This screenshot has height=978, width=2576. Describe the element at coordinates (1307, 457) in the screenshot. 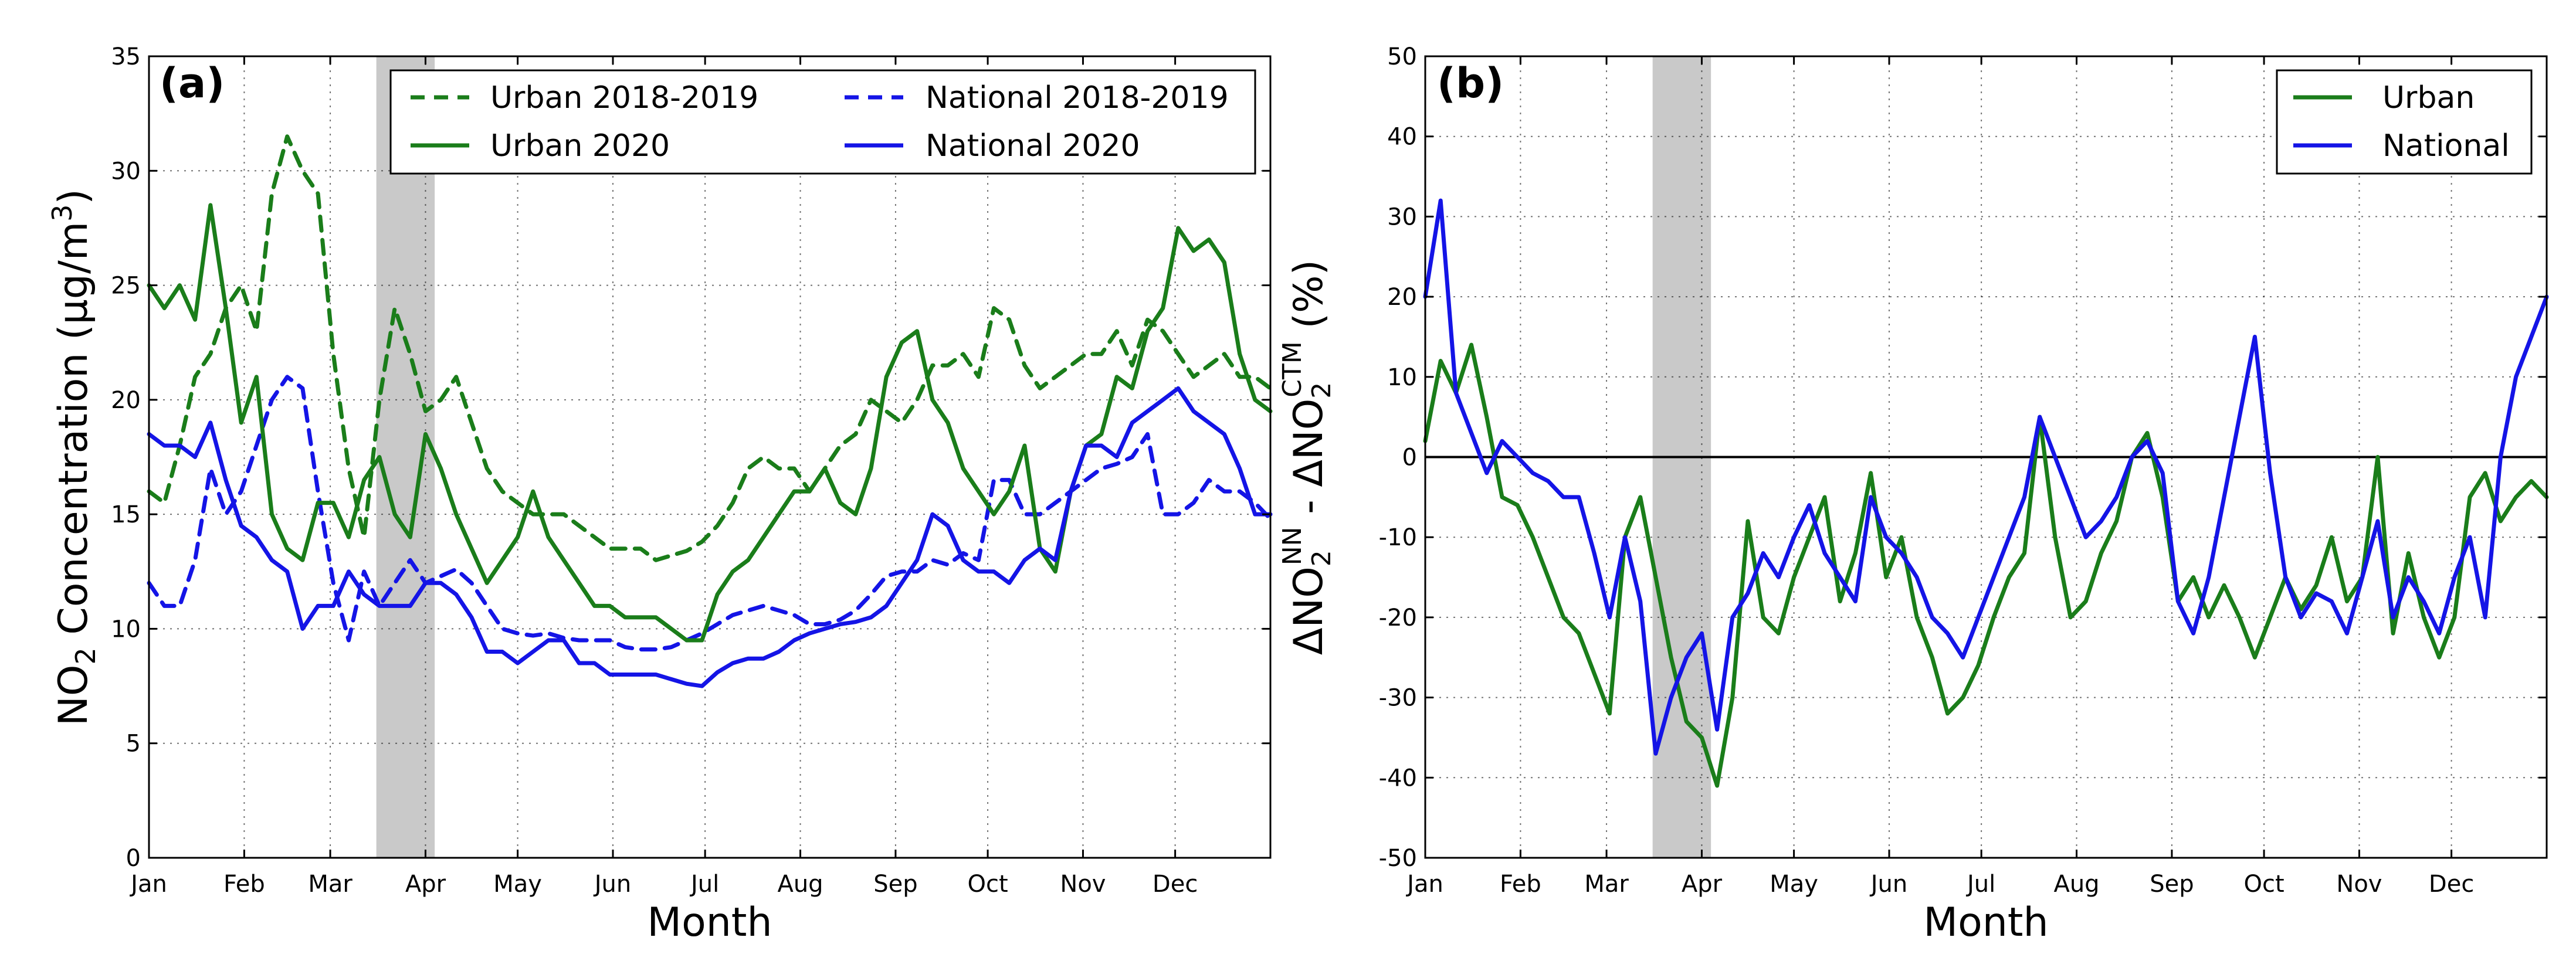

I see `panel-b-ylabel: ΔNO2NN - ΔNO2CTM (%)` at that location.